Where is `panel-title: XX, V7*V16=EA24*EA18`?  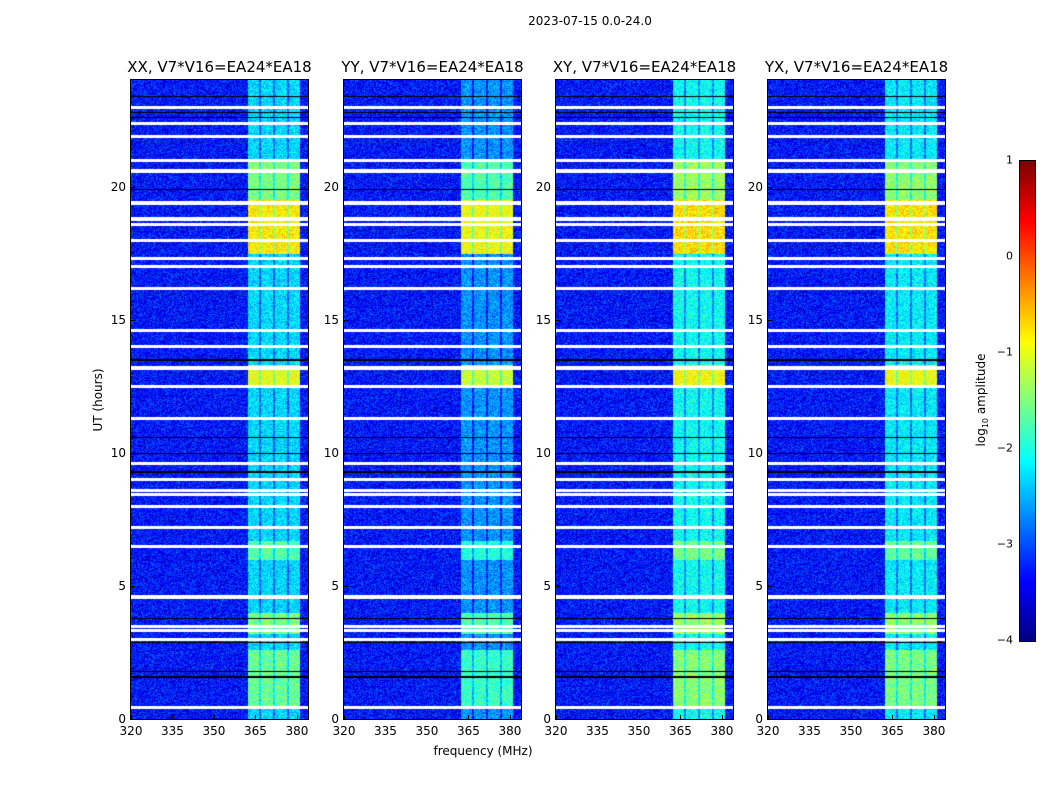
panel-title: XX, V7*V16=EA24*EA18 is located at coordinates (219, 67).